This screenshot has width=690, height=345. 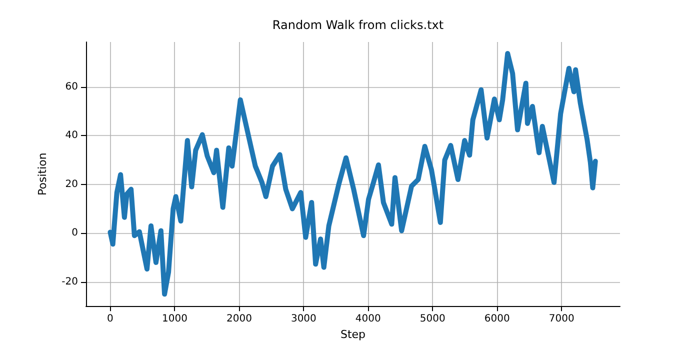 I want to click on x-axis-title: Step, so click(x=353, y=334).